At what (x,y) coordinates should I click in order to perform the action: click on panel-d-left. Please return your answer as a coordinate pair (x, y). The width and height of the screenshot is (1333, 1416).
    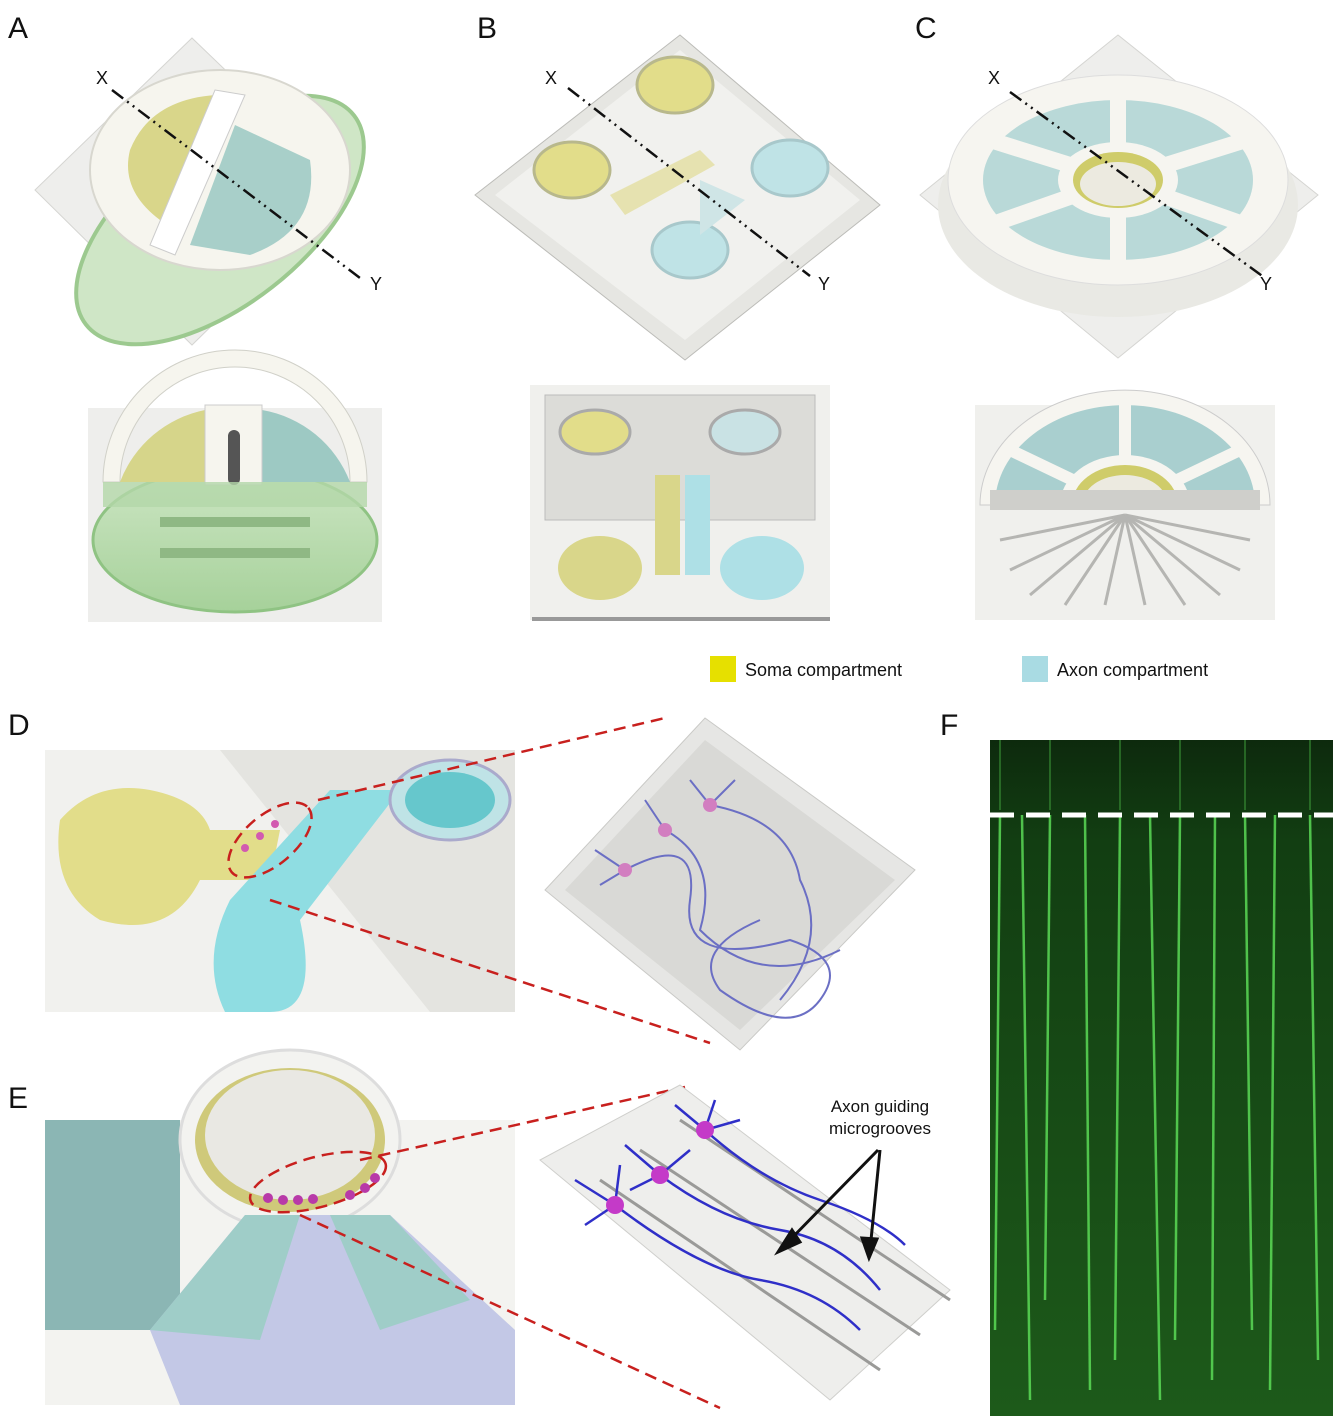
    Looking at the image, I should click on (280, 881).